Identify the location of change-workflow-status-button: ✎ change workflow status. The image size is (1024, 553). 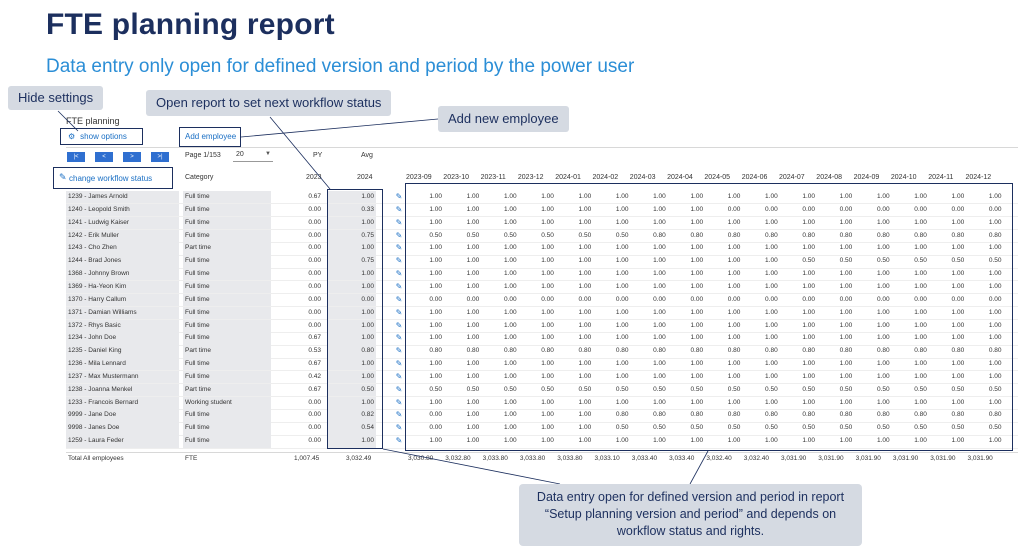
(113, 178).